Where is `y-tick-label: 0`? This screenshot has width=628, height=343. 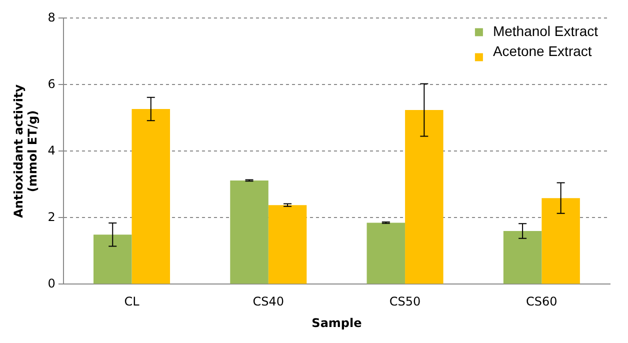 y-tick-label: 0 is located at coordinates (52, 283).